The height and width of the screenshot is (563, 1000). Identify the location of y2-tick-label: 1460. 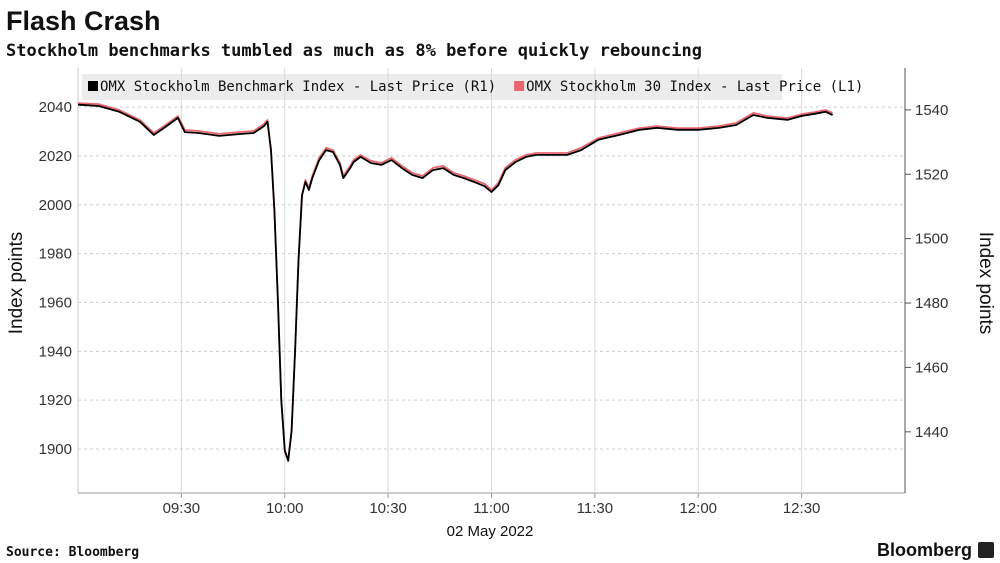
(931, 367).